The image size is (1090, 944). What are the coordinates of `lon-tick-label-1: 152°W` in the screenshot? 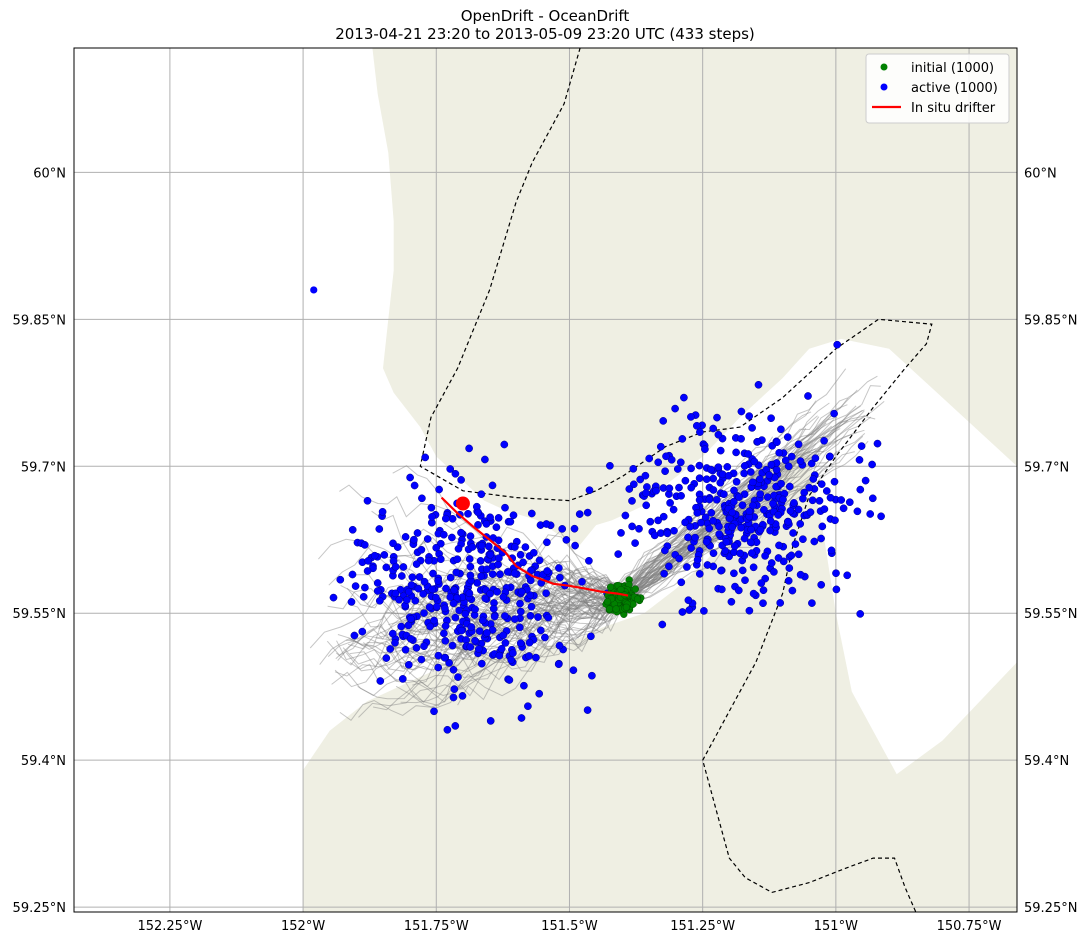 It's located at (303, 926).